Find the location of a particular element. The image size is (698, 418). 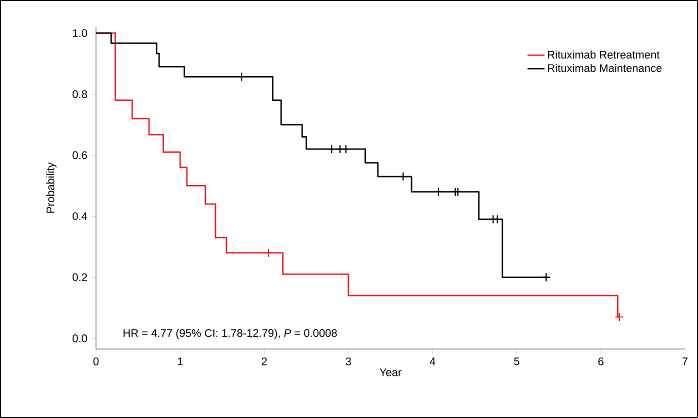

x-tick-label: 1 is located at coordinates (180, 362).